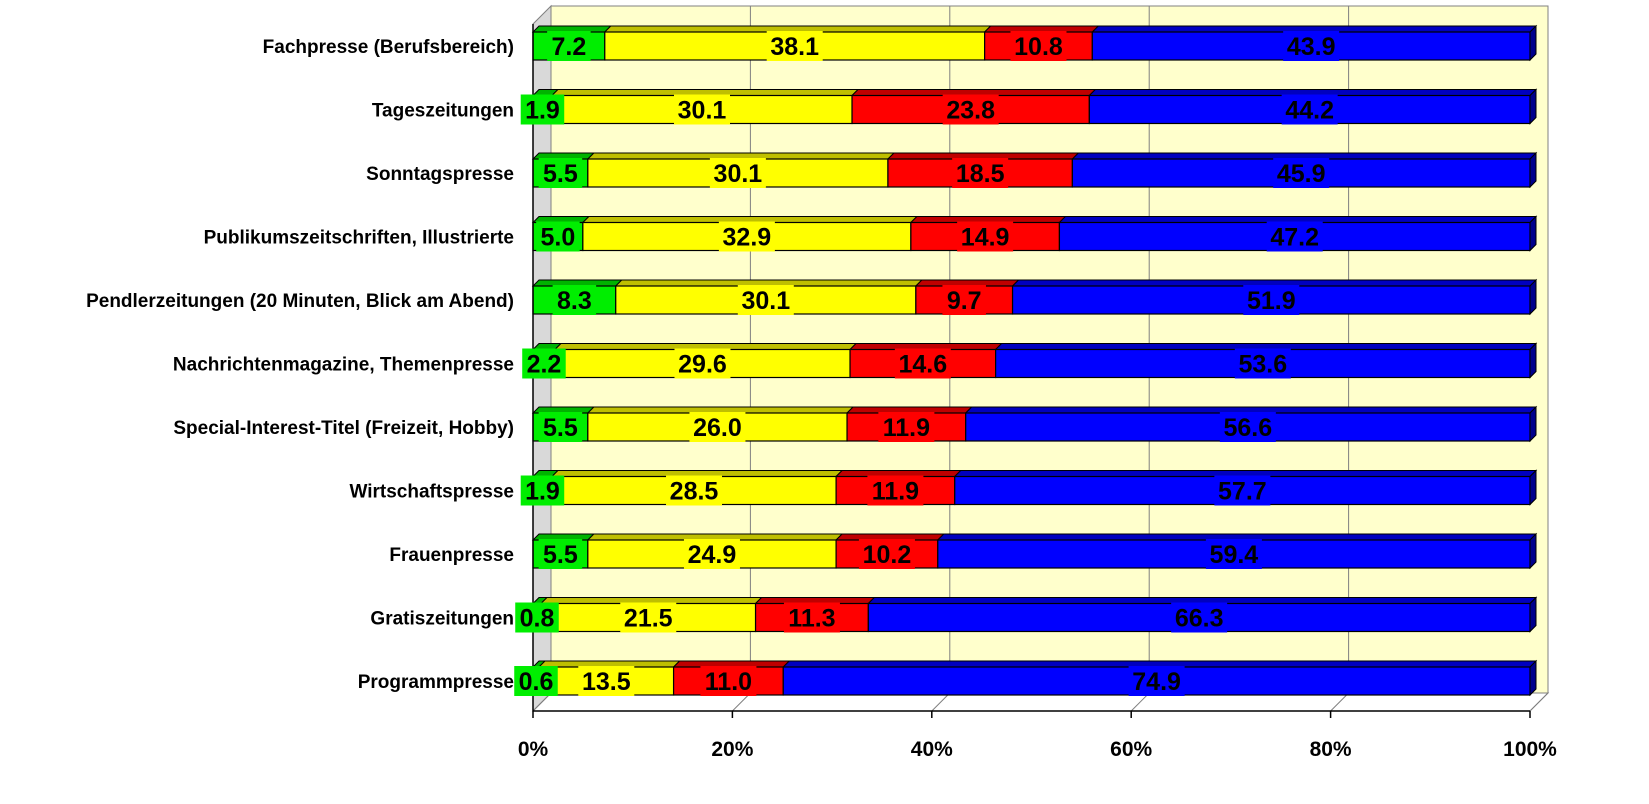 Image resolution: width=1649 pixels, height=804 pixels. I want to click on data-label: 14.9, so click(985, 238).